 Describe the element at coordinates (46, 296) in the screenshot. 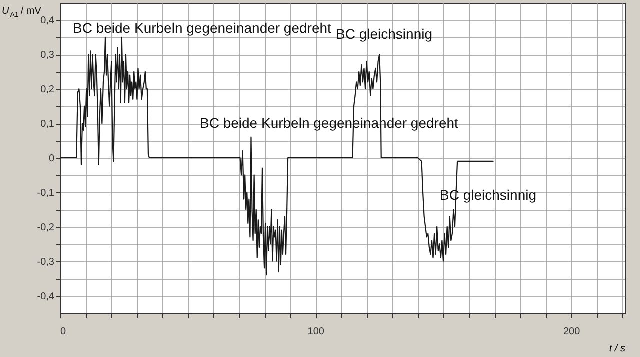

I see `y-tick-label: -0,4` at that location.